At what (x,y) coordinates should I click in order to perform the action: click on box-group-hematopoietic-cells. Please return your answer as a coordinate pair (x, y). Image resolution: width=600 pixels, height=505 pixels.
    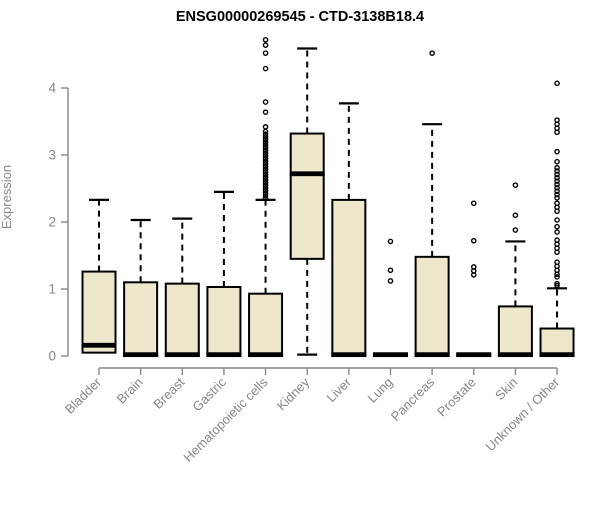
    Looking at the image, I should click on (266, 197).